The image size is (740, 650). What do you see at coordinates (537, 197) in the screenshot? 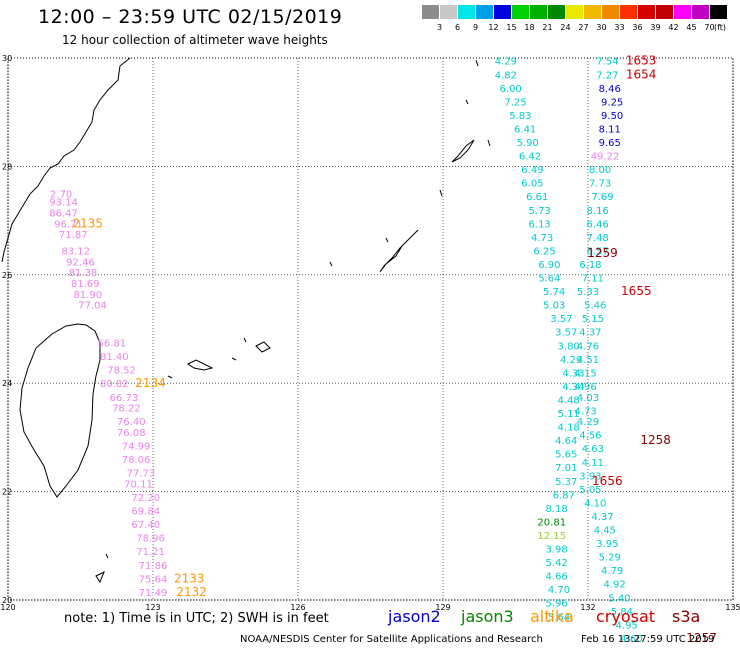
I see `wave-height-value: 6.61` at bounding box center [537, 197].